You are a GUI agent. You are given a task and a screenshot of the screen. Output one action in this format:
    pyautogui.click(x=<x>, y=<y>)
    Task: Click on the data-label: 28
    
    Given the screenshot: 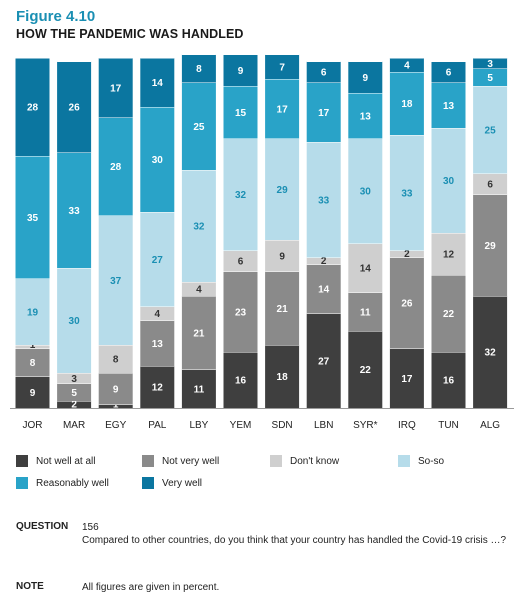 What is the action you would take?
    pyautogui.click(x=33, y=108)
    